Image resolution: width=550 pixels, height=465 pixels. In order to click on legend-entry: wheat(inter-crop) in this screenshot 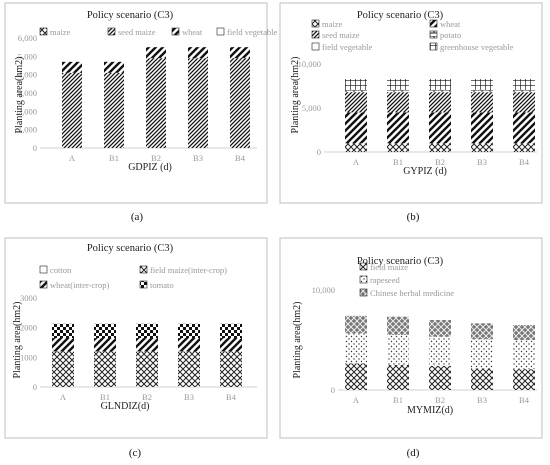, I will do `click(79, 285)`.